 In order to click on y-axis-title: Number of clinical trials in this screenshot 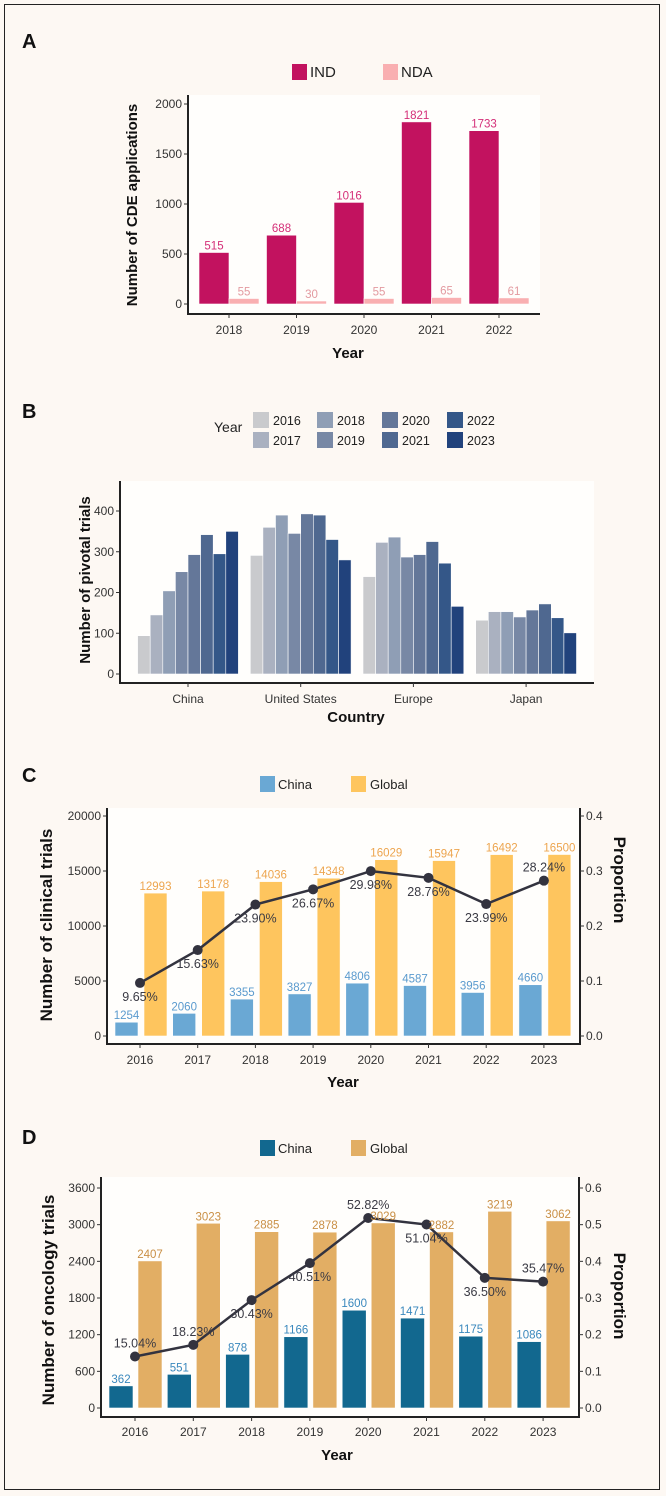, I will do `click(46, 925)`.